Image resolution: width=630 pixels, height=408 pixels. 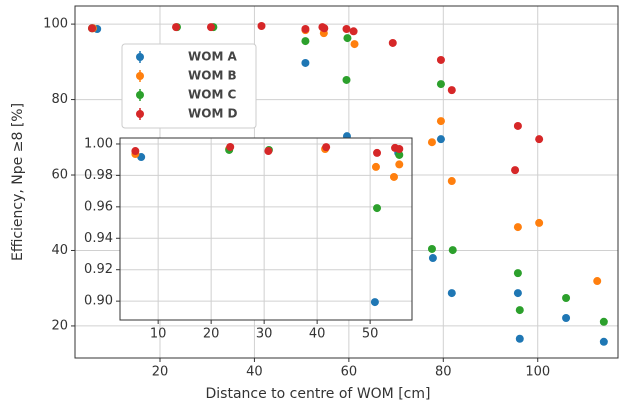 I want to click on y-tick-label: 60, so click(x=59, y=175).